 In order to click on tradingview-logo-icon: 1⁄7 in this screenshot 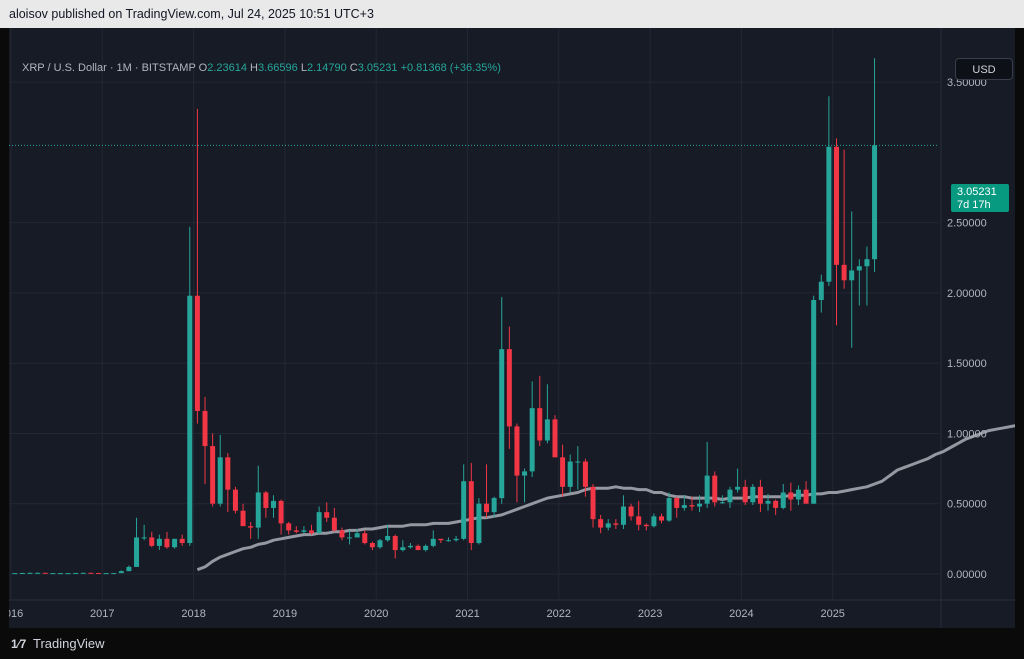, I will do `click(19, 644)`.